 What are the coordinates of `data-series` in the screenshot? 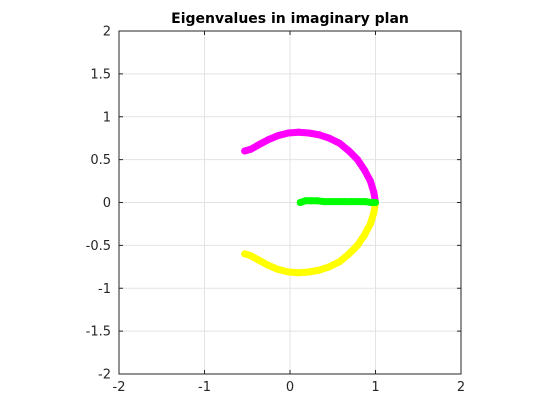 It's located at (310, 202).